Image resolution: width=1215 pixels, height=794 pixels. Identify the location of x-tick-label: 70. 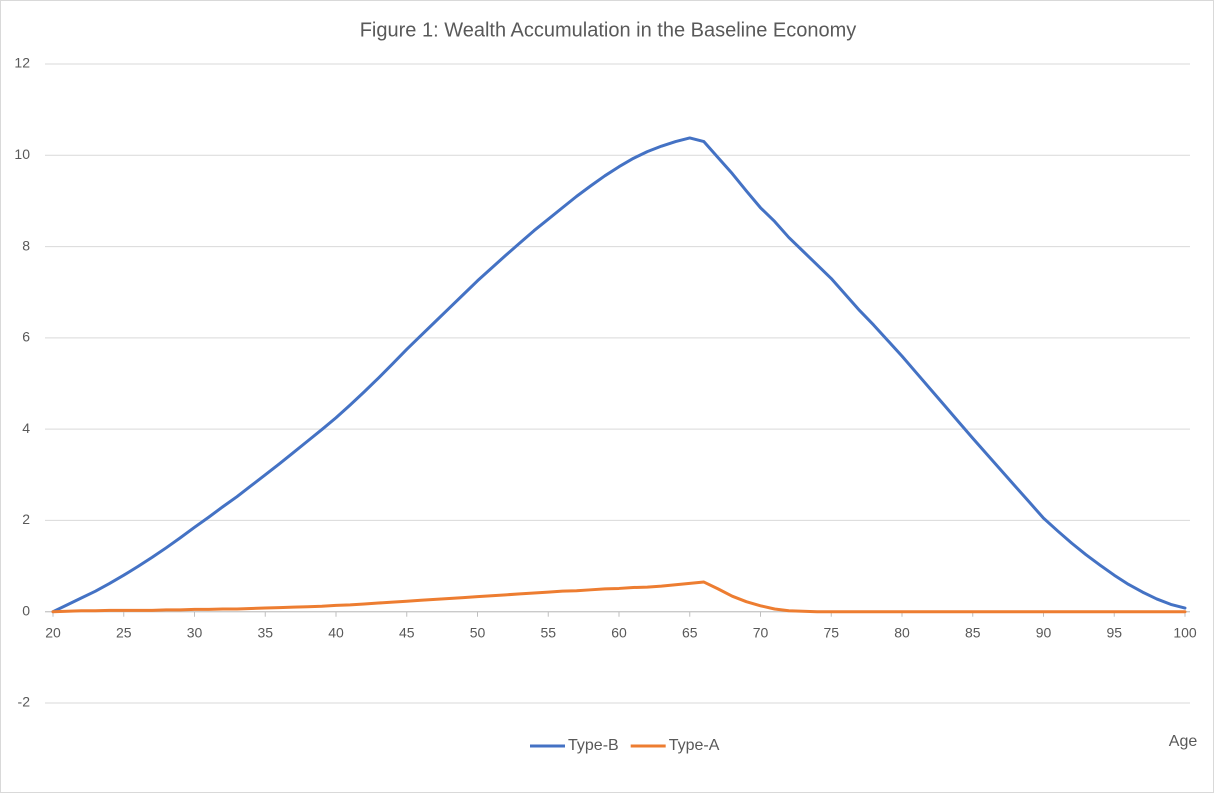
(761, 632).